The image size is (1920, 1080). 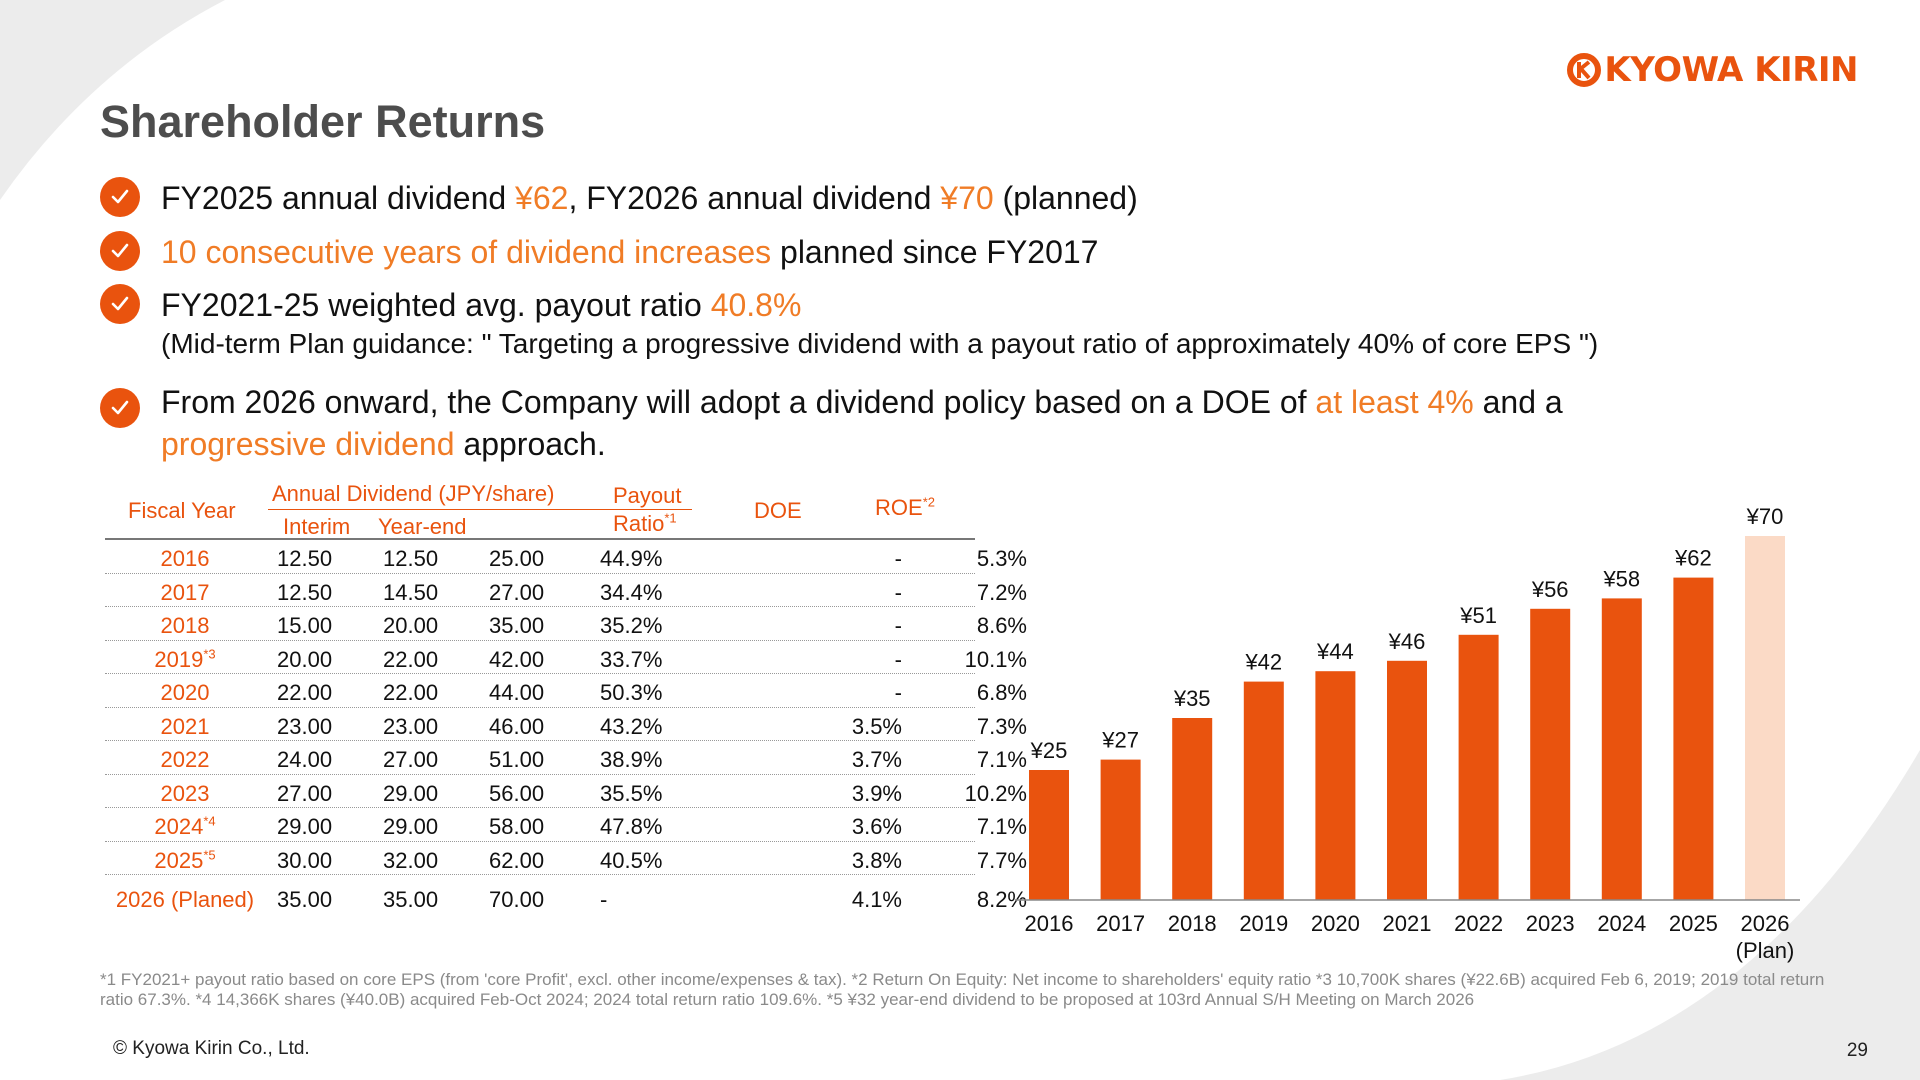 What do you see at coordinates (631, 659) in the screenshot?
I see `cell-payout: 33.7%` at bounding box center [631, 659].